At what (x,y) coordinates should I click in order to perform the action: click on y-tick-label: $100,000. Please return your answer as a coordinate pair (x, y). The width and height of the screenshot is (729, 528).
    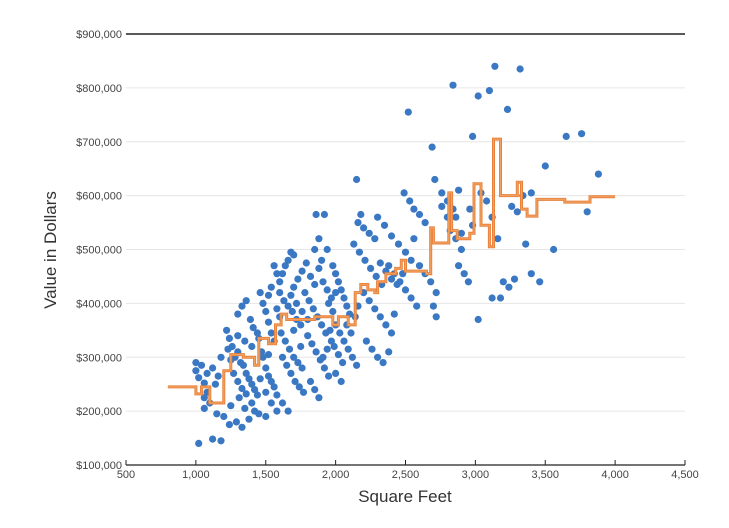
    Looking at the image, I should click on (99, 466).